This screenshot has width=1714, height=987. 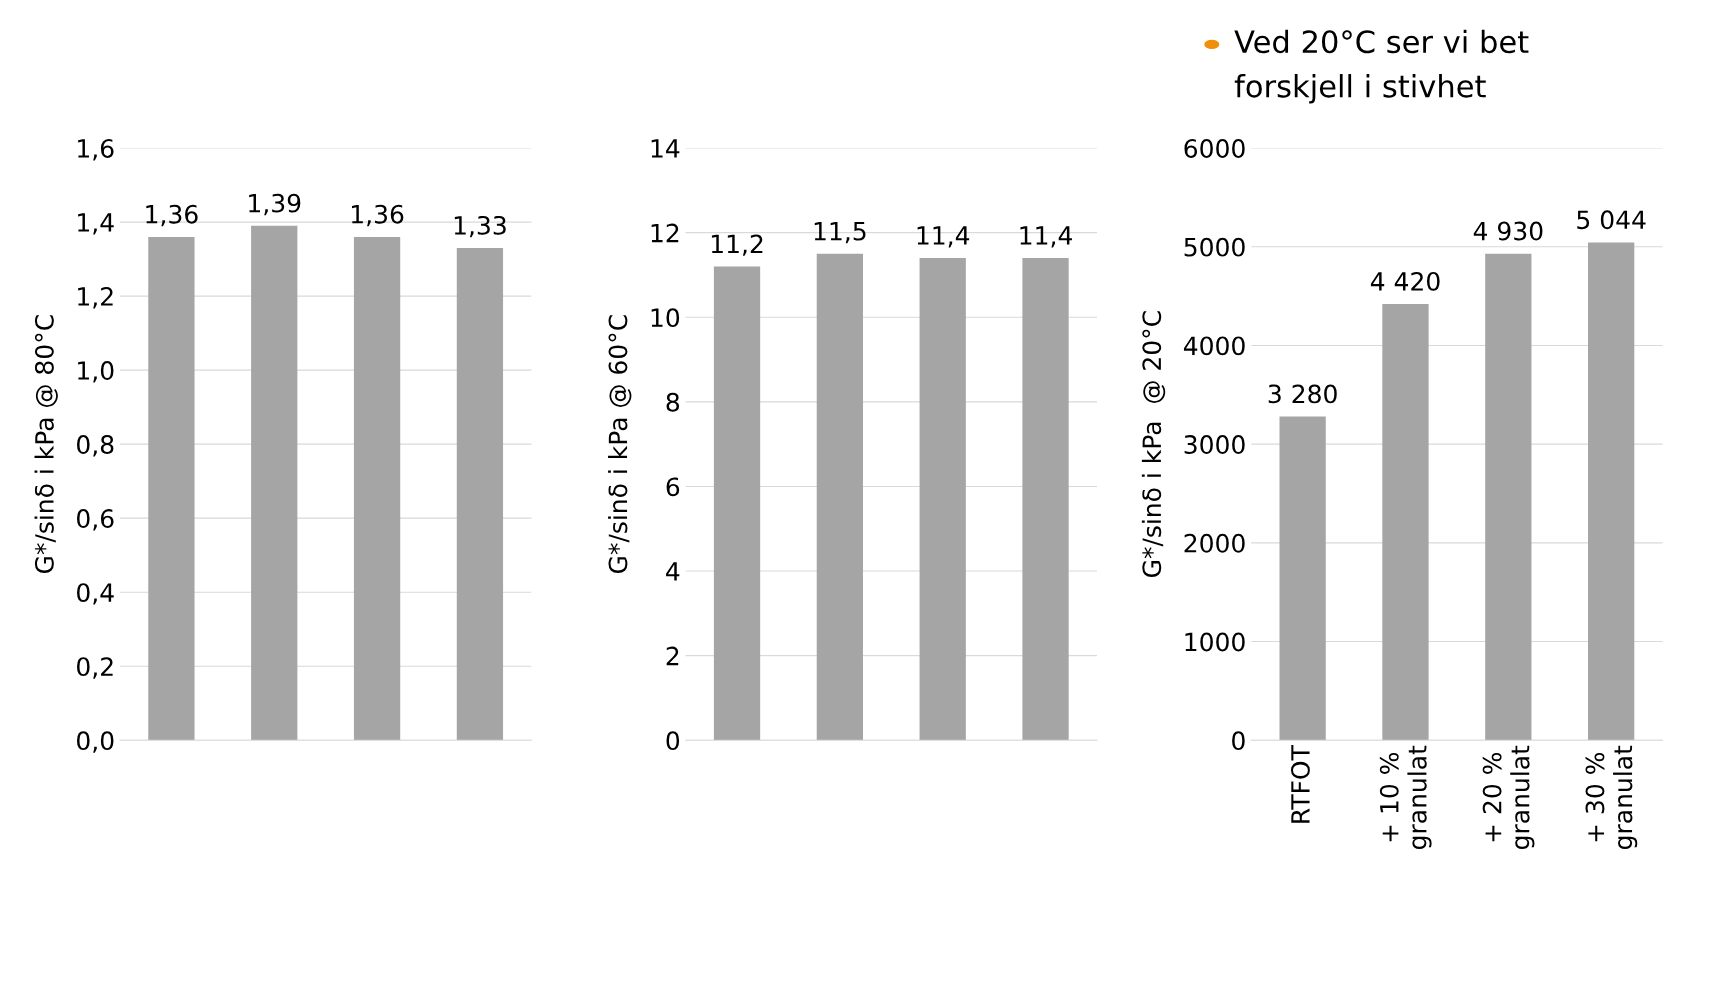 What do you see at coordinates (672, 656) in the screenshot?
I see `y-tick-label: 2` at bounding box center [672, 656].